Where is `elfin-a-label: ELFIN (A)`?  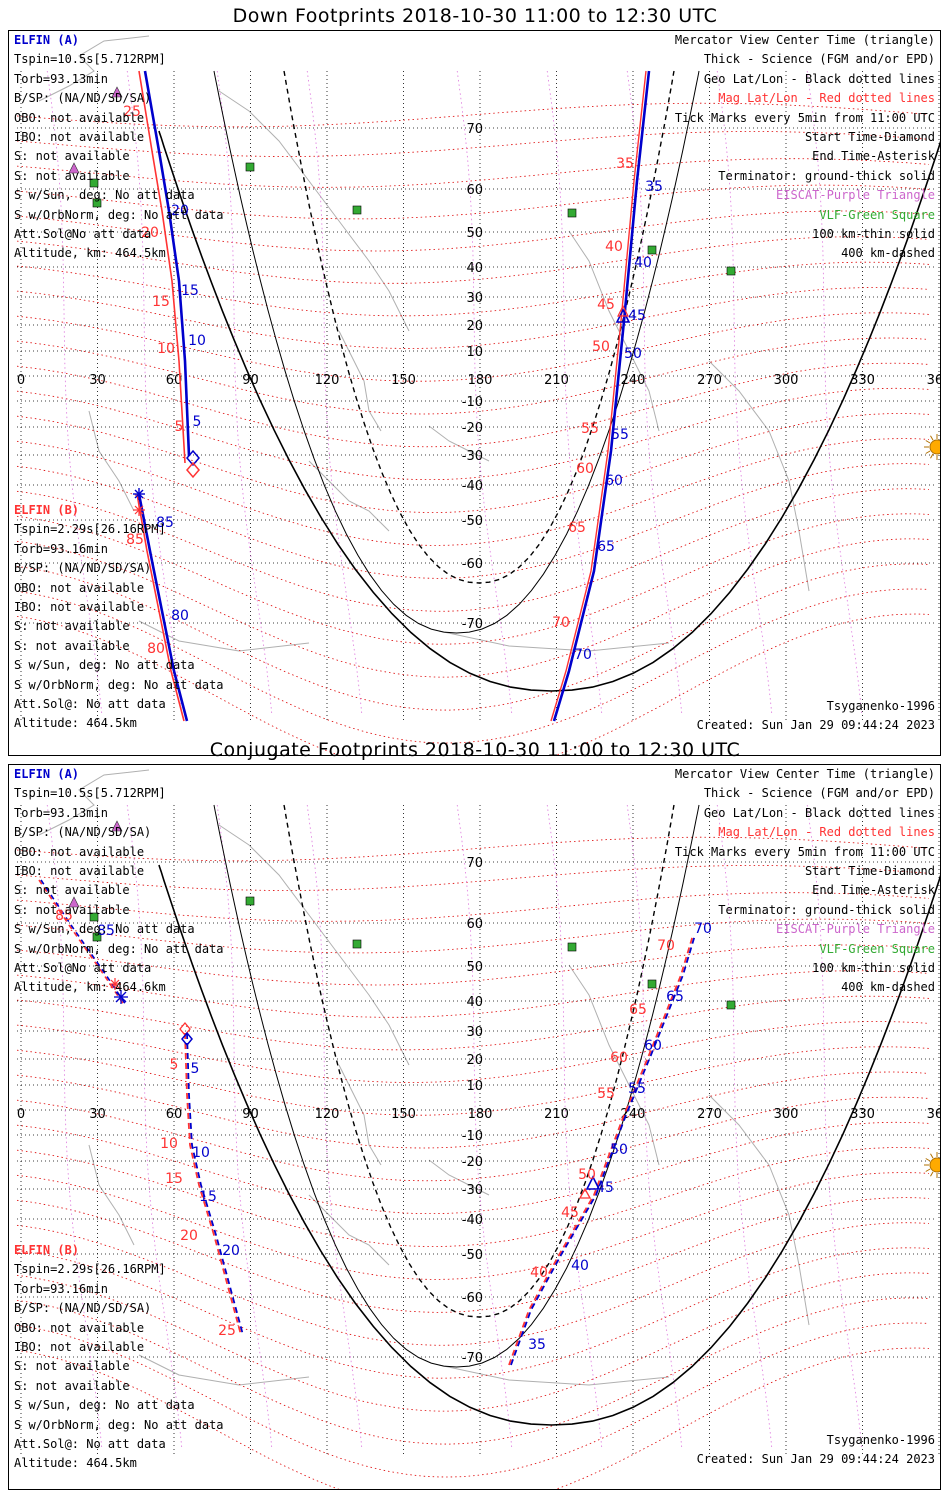 elfin-a-label: ELFIN (A) is located at coordinates (47, 40).